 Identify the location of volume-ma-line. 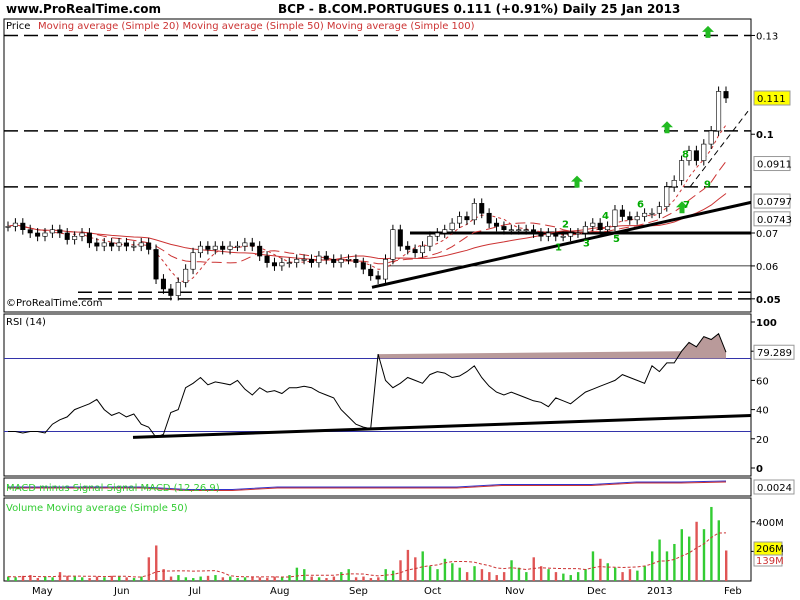
(367, 555).